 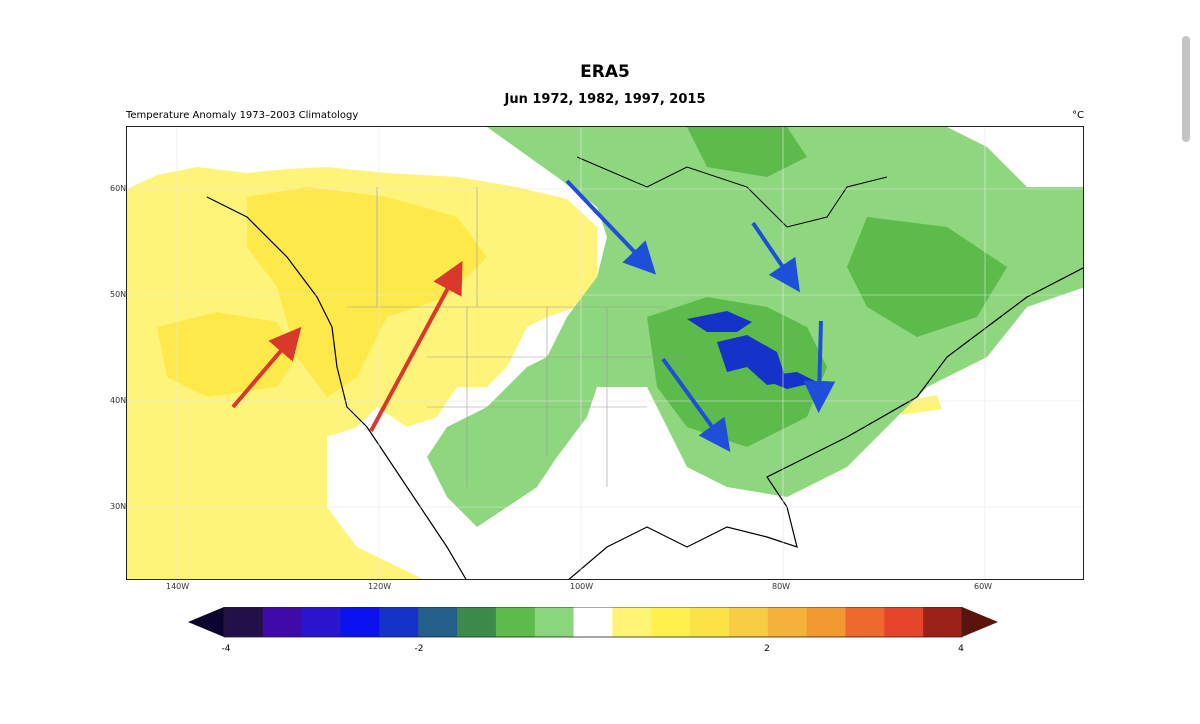 I want to click on warm-patch-east, so click(x=919, y=405).